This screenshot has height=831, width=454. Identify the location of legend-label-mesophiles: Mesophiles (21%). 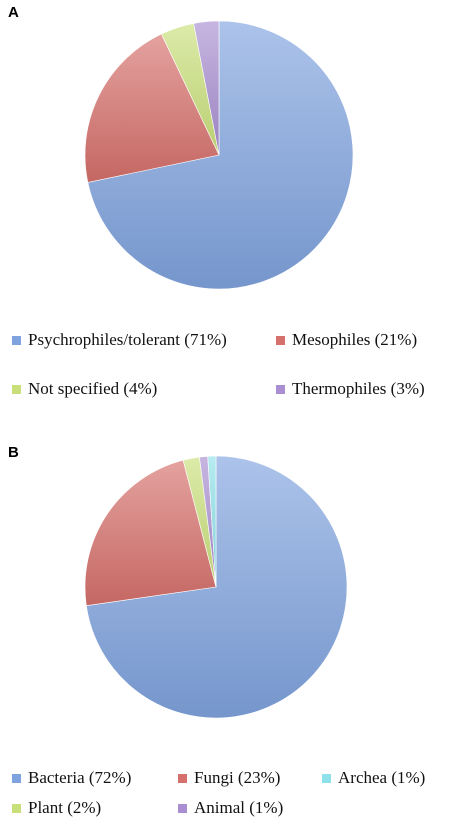
(355, 339).